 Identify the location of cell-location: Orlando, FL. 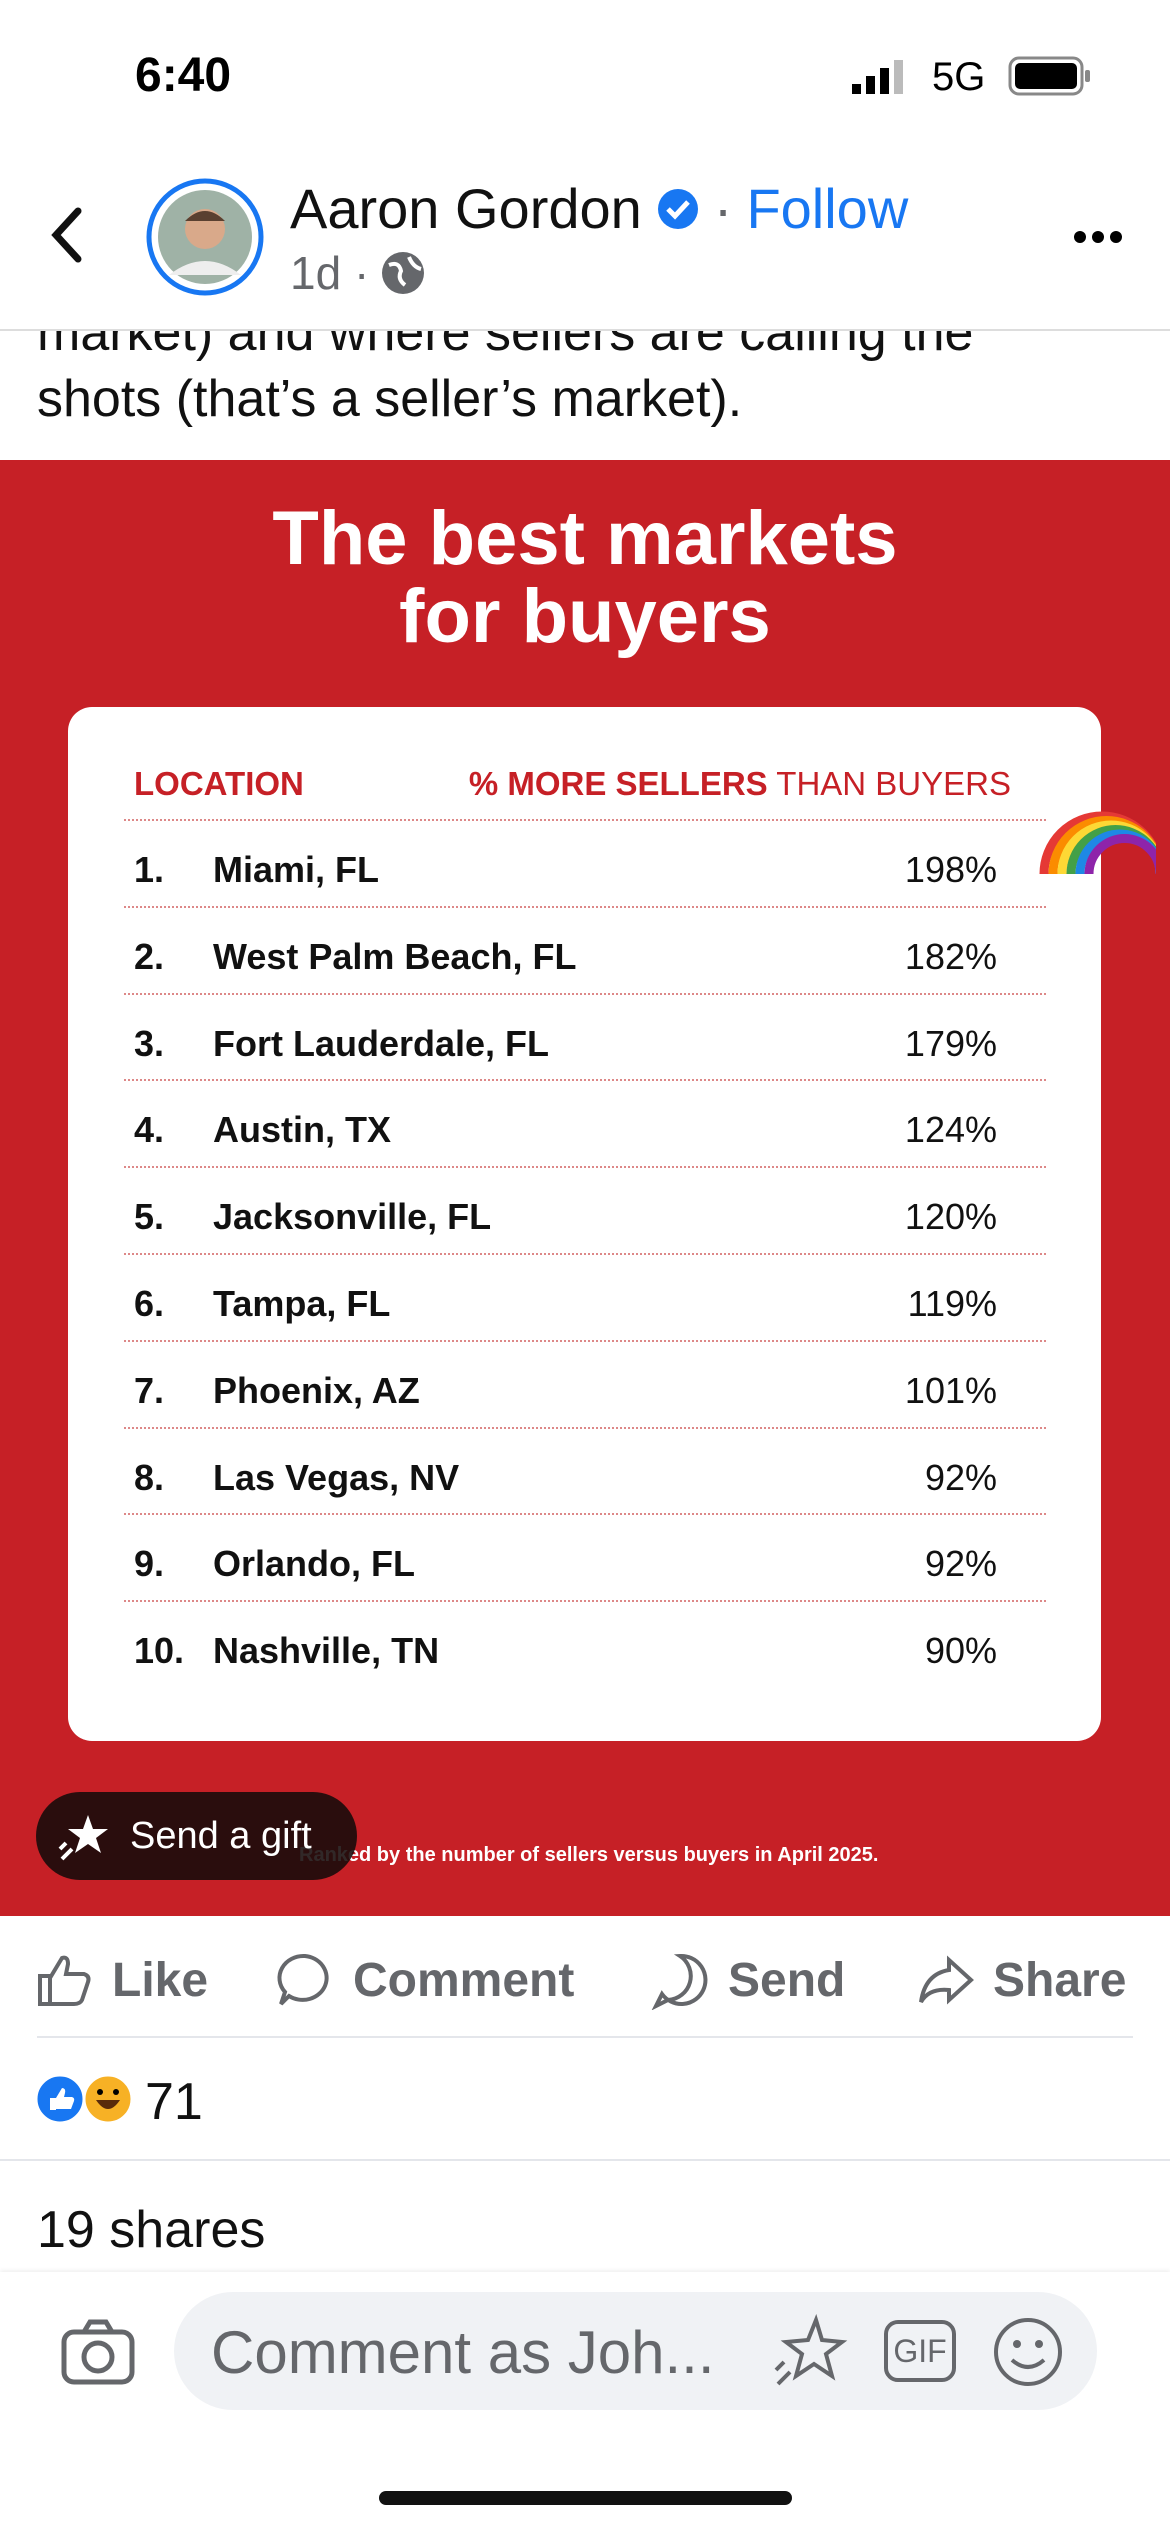
(314, 1564).